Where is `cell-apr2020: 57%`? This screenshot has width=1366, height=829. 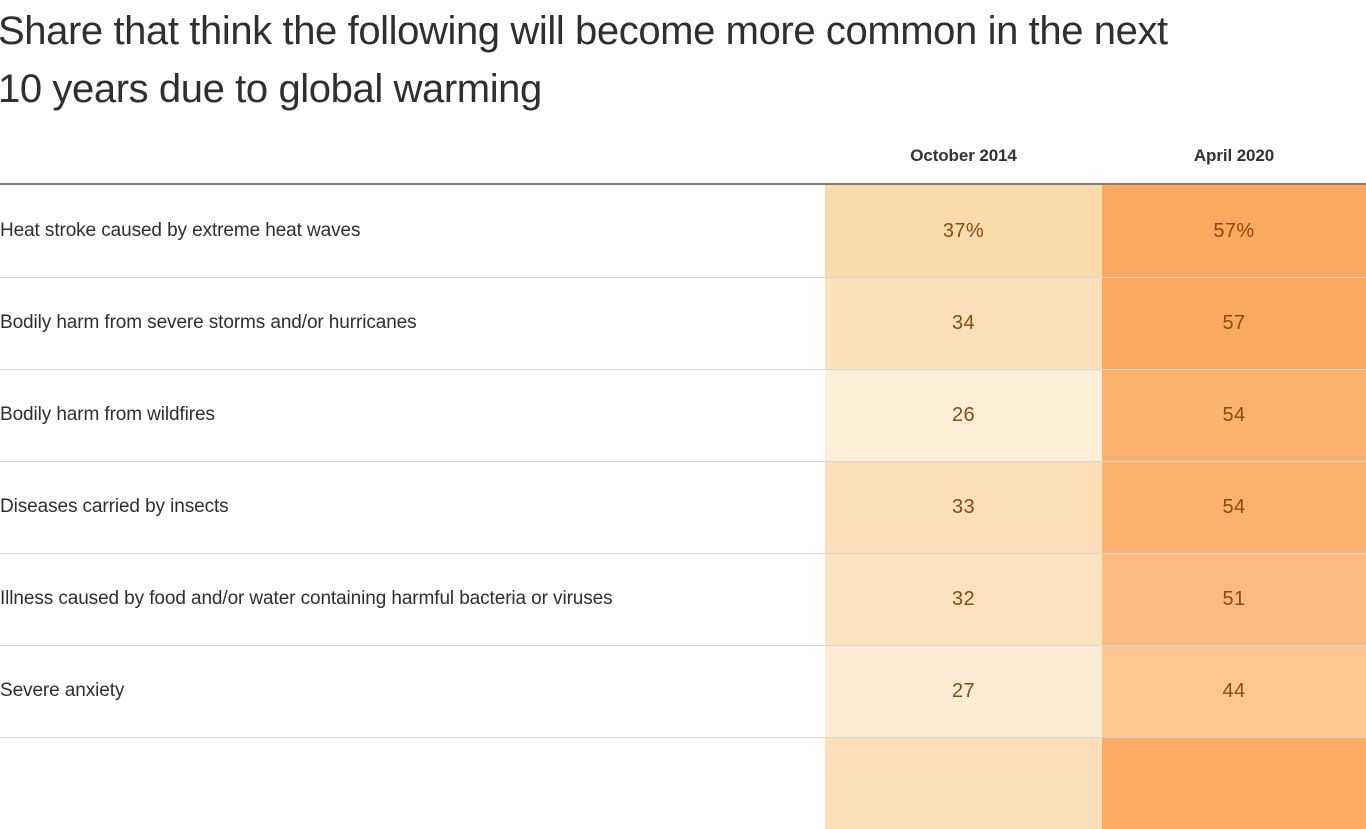
cell-apr2020: 57% is located at coordinates (1234, 231).